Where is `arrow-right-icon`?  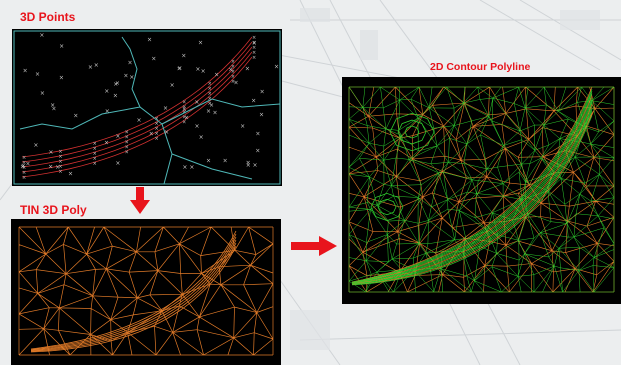 arrow-right-icon is located at coordinates (314, 246).